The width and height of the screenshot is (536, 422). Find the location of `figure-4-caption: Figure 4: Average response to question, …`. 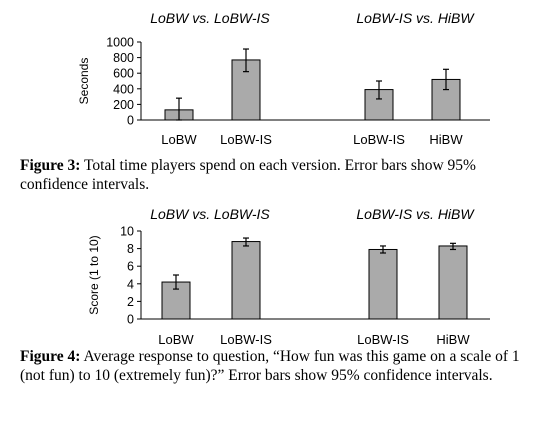

figure-4-caption: Figure 4: Average response to question, … is located at coordinates (273, 366).